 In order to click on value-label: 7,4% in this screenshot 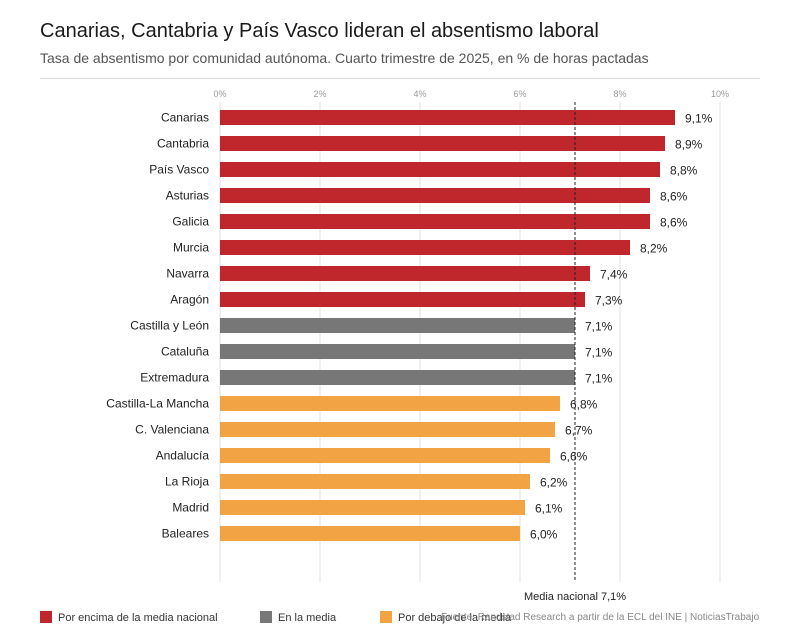, I will do `click(614, 275)`.